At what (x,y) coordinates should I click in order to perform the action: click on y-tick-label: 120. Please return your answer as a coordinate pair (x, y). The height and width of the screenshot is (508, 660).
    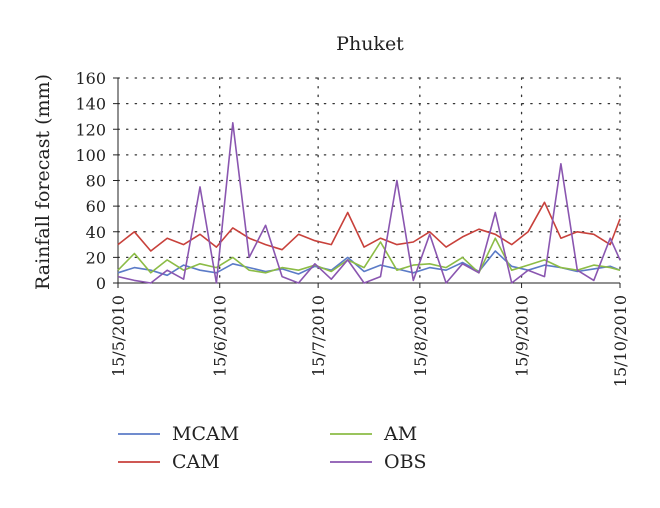
    Looking at the image, I should click on (90, 129).